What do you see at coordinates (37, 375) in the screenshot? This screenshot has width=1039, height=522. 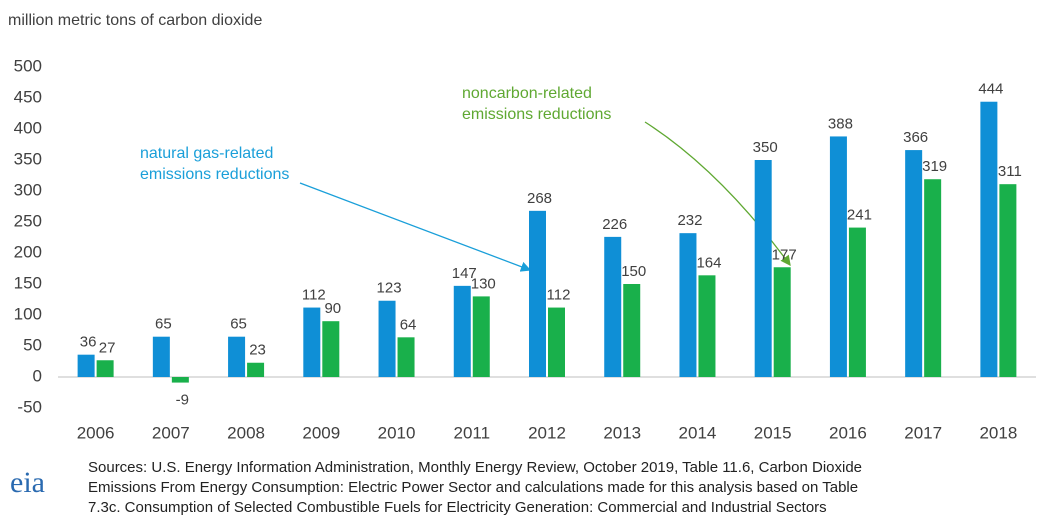 I see `y-tick-label: 0` at bounding box center [37, 375].